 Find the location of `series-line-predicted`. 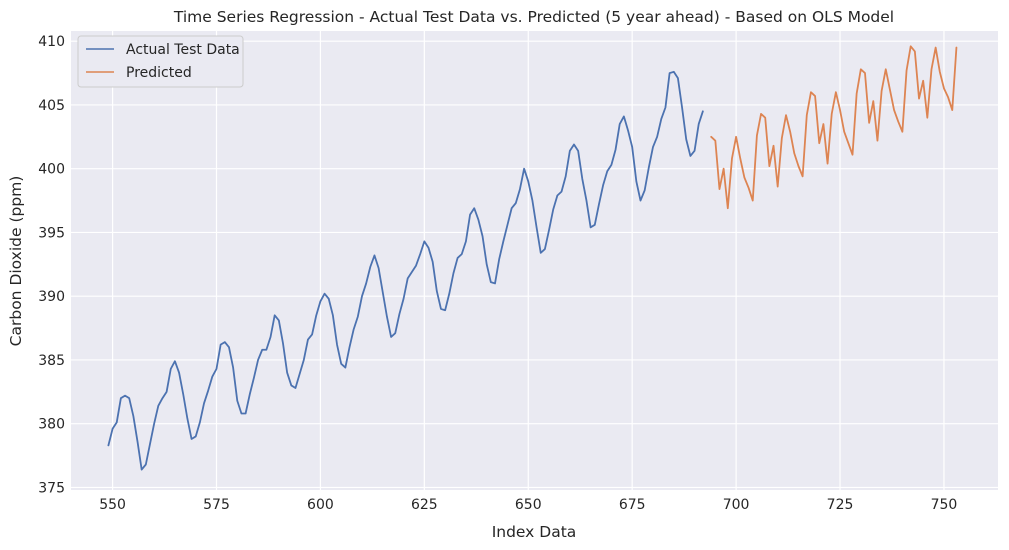

series-line-predicted is located at coordinates (834, 127).